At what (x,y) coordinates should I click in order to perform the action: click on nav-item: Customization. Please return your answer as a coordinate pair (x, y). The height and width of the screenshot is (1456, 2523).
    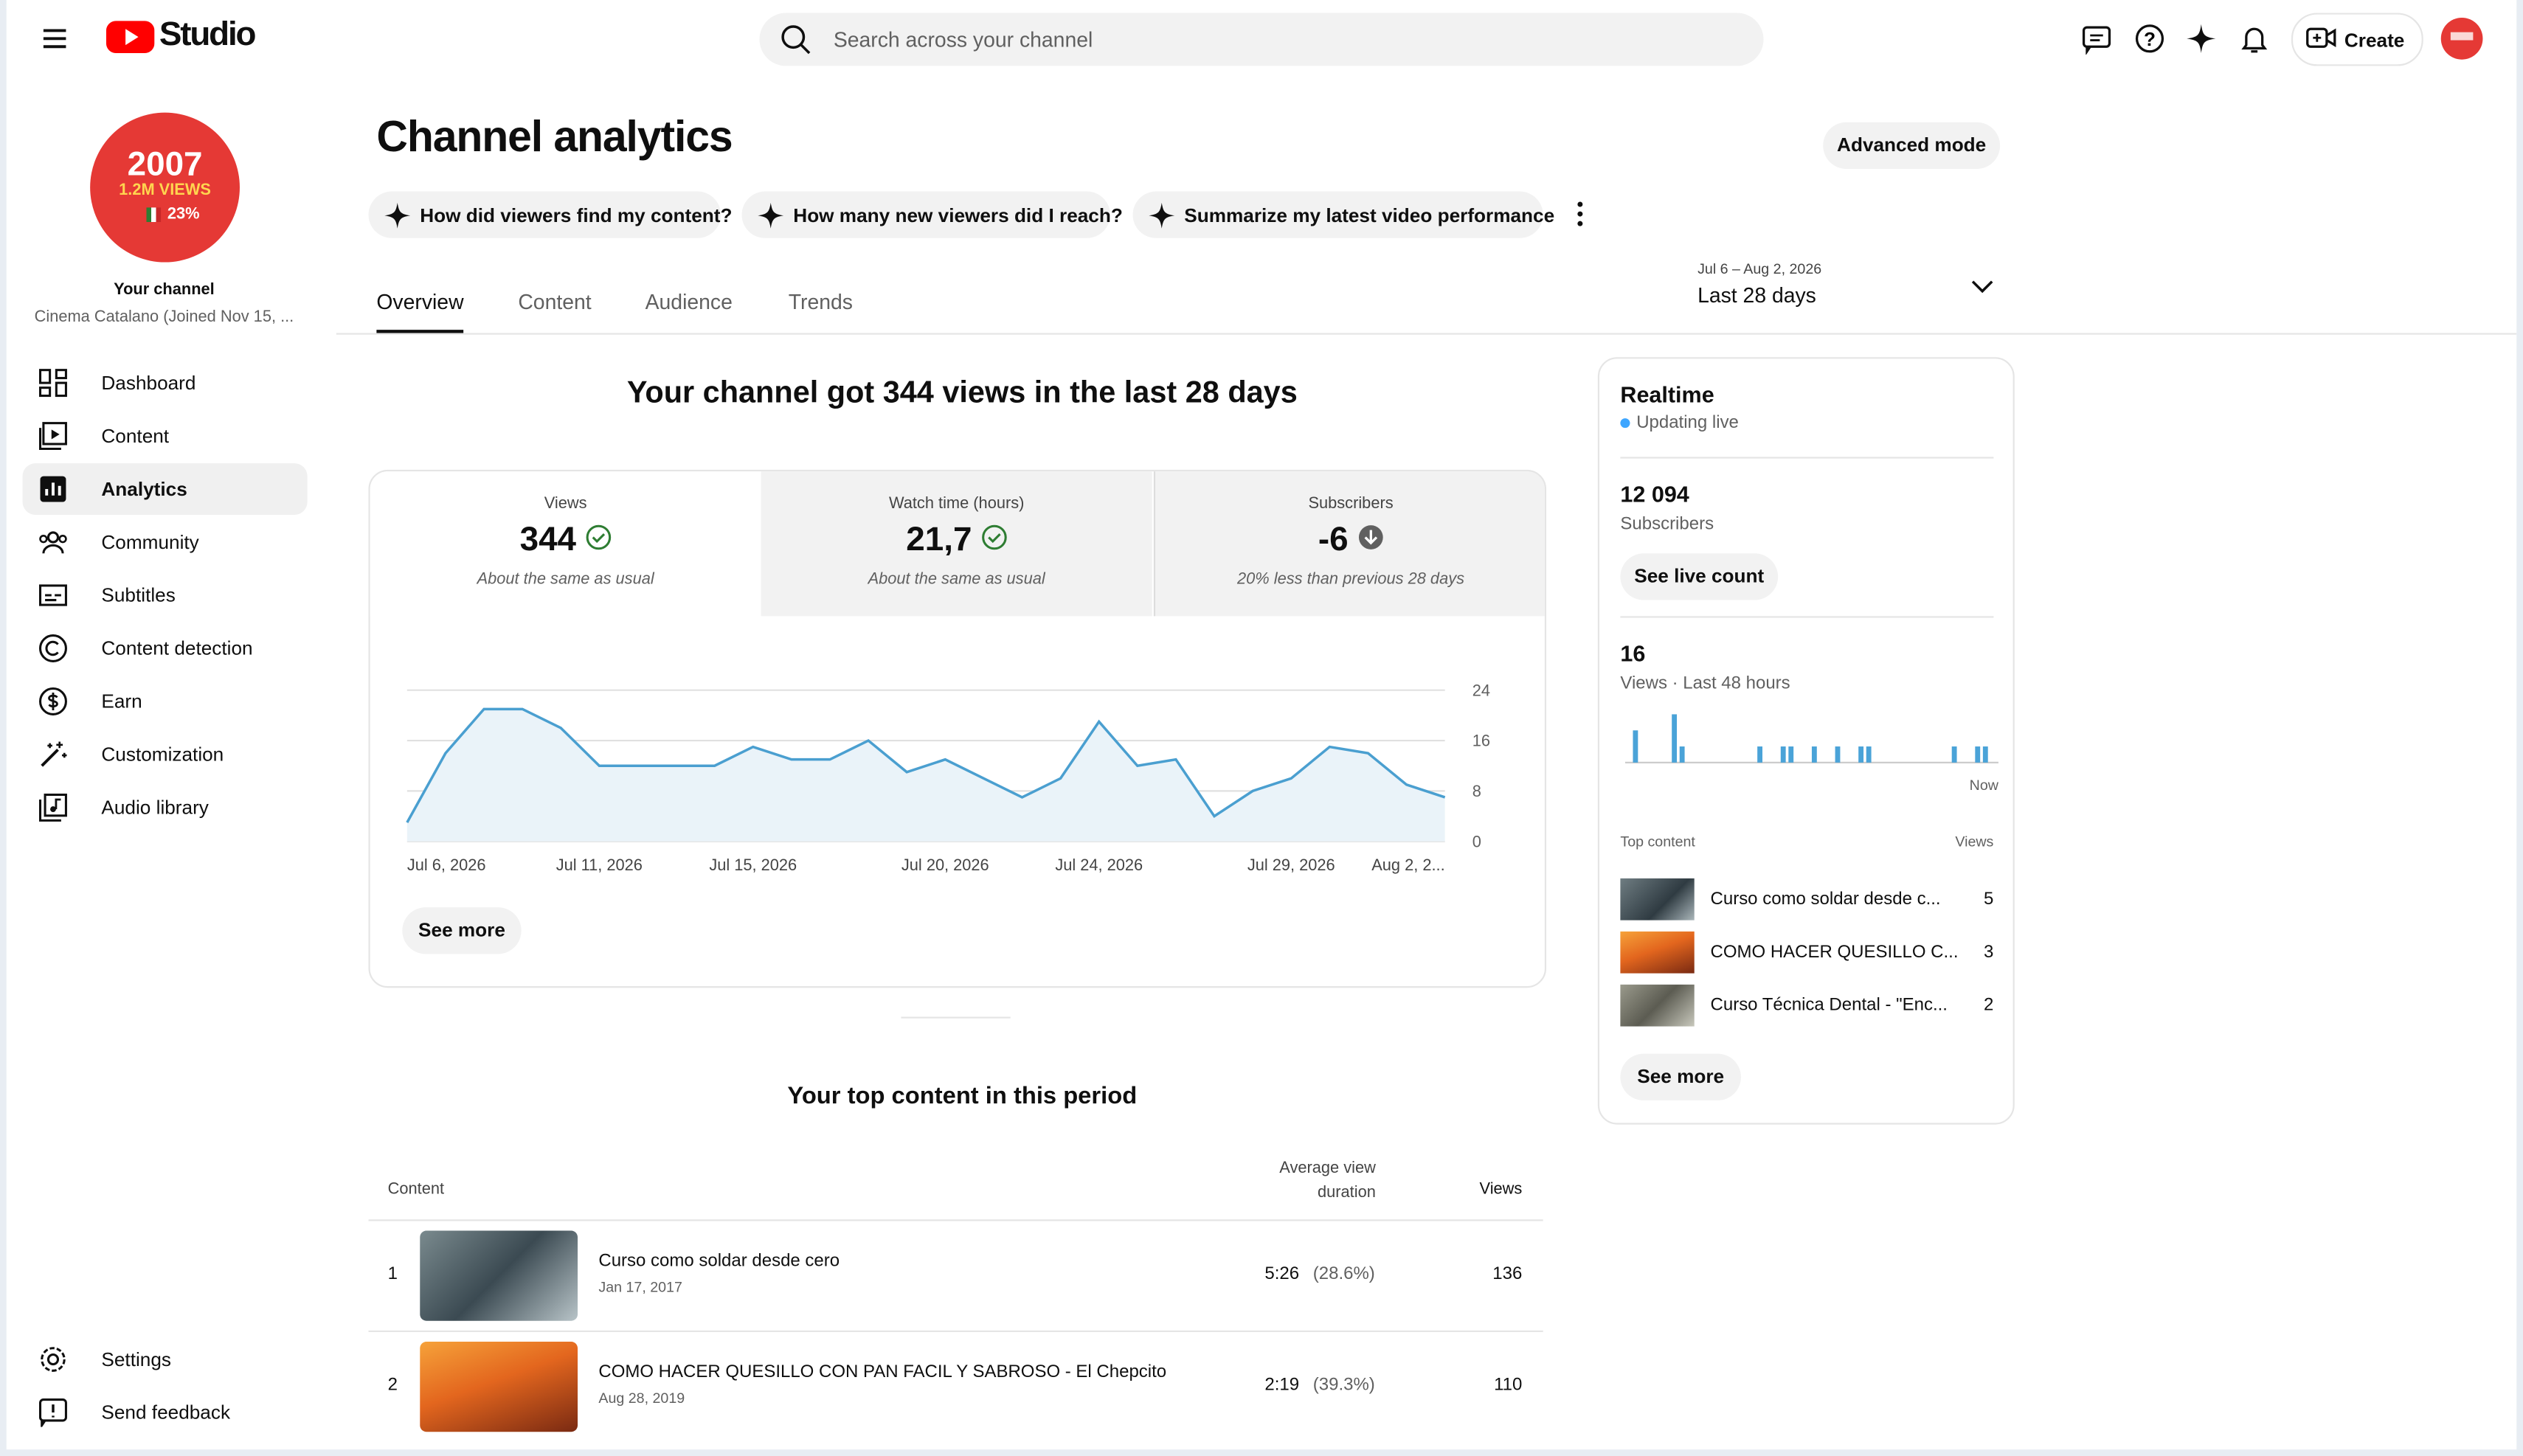
    Looking at the image, I should click on (165, 754).